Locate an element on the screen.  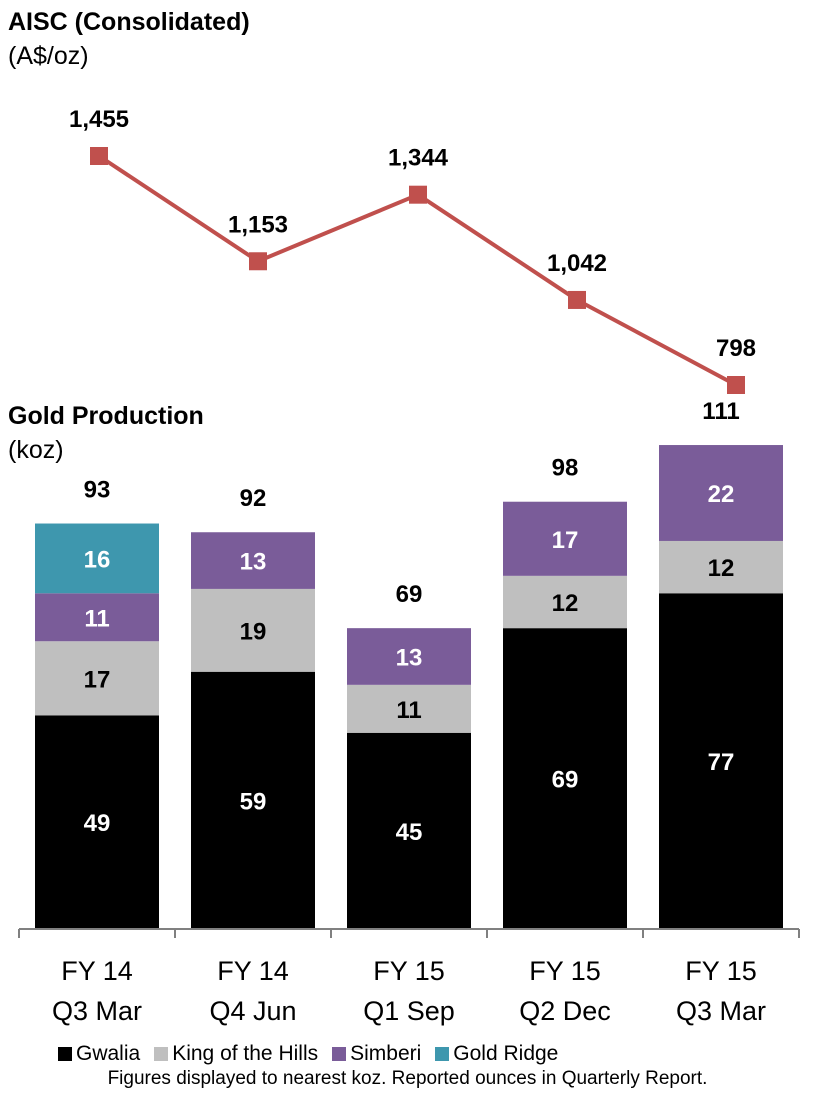
production-unit: (koz) is located at coordinates (36, 450).